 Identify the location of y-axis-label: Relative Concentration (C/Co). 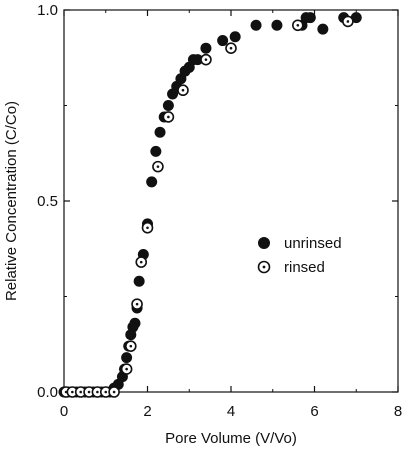
(11, 201).